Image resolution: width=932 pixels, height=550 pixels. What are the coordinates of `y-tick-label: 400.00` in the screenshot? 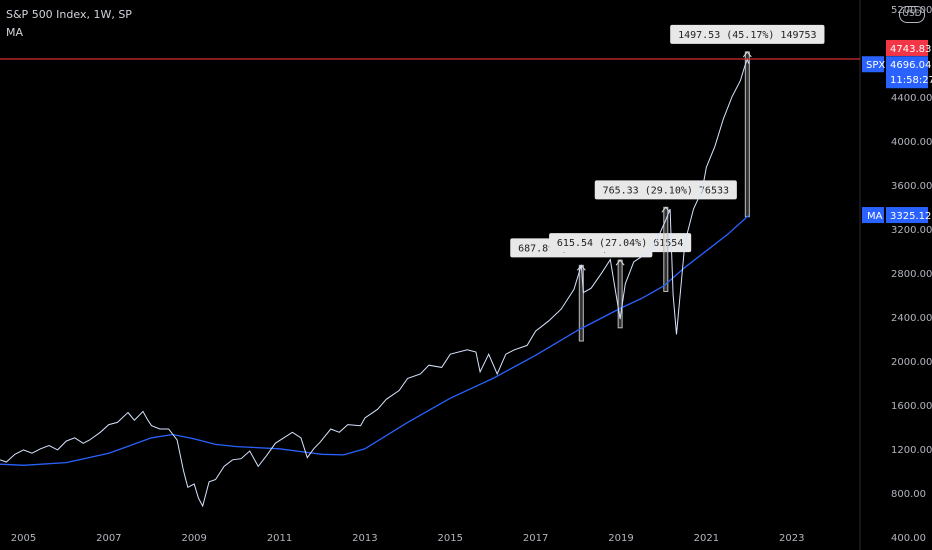 It's located at (908, 538).